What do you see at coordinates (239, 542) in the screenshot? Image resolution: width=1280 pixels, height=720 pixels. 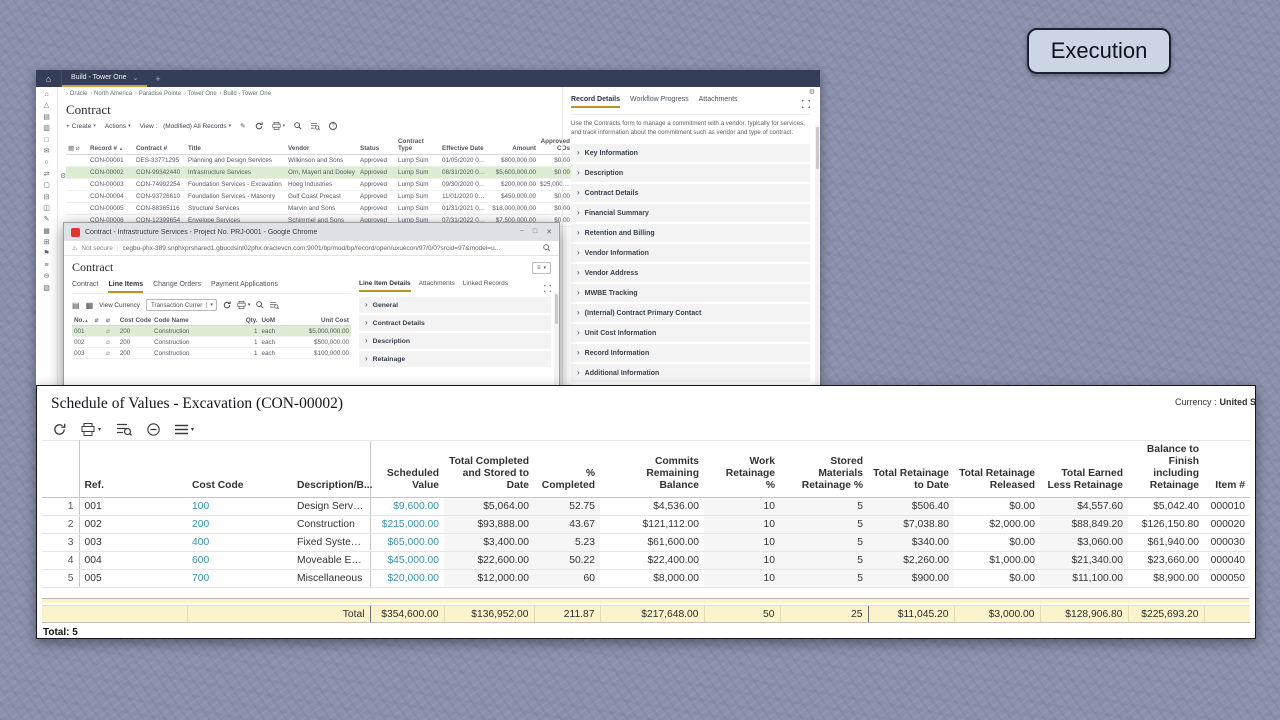 I see `cost-code-link: 400` at bounding box center [239, 542].